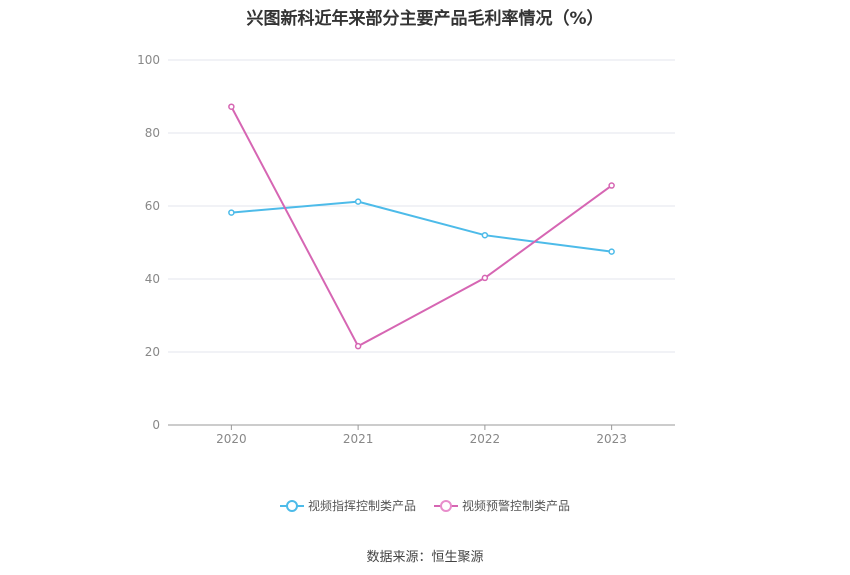  Describe the element at coordinates (421, 435) in the screenshot. I see `x-axis-ticks: 2020 2021 2022 2023` at that location.